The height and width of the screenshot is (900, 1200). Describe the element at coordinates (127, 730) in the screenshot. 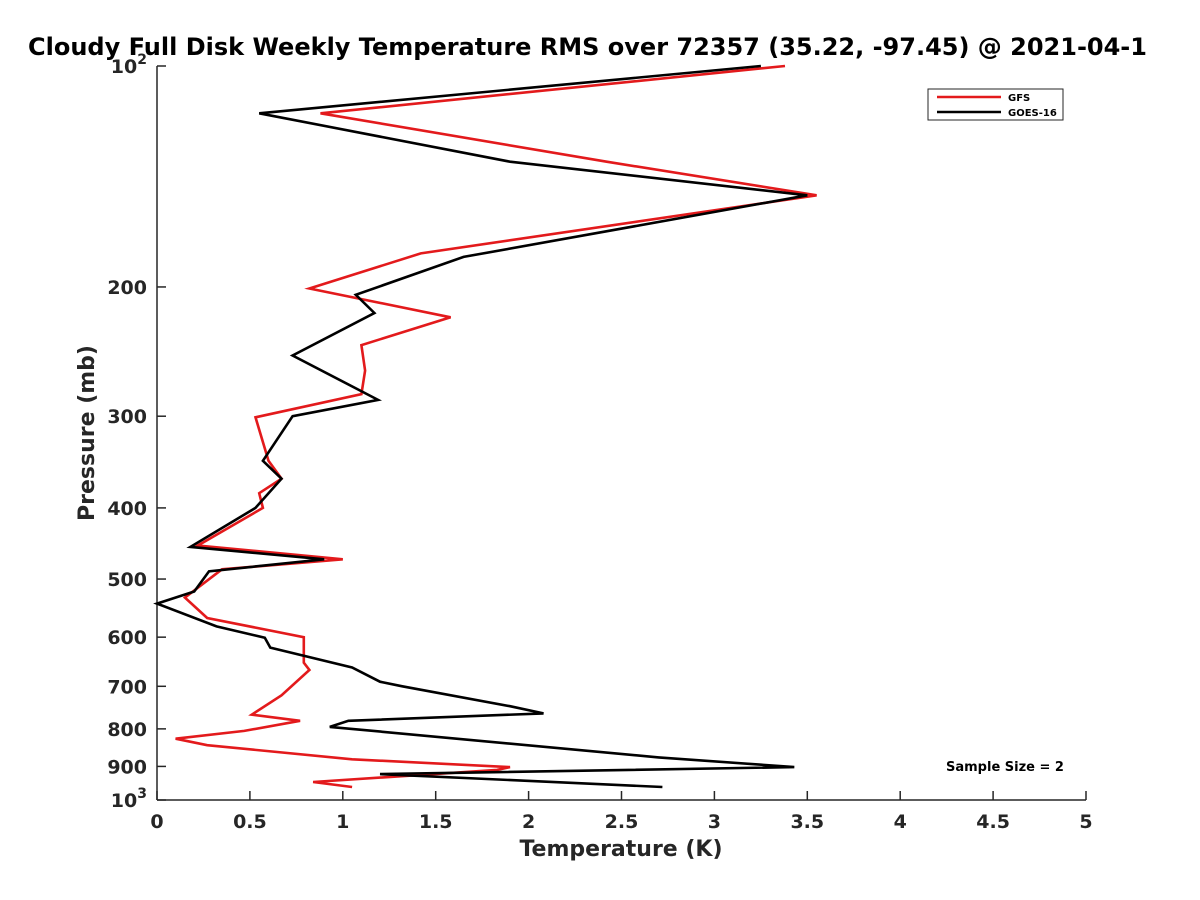

I see `y-tick-label: 800` at that location.